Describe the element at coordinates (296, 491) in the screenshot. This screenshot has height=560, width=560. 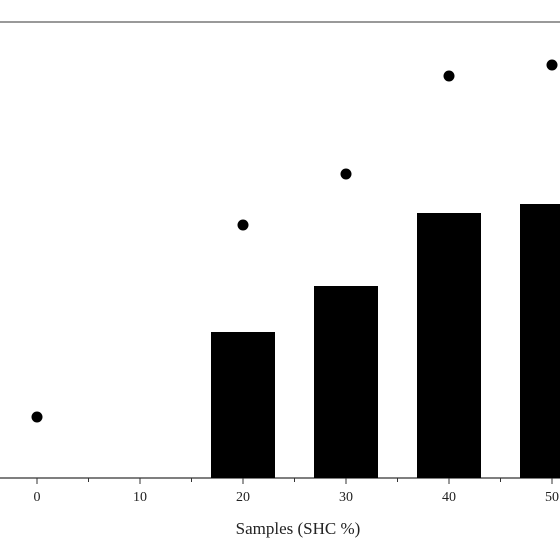
I see `x-axis-ticks: 0 10 20 30 40 50` at that location.